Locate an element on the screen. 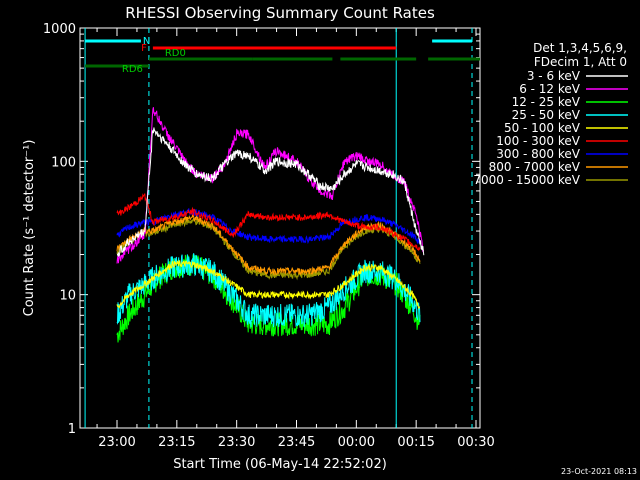 The width and height of the screenshot is (640, 480). legend-label: 100 - 300 keV is located at coordinates (538, 141).